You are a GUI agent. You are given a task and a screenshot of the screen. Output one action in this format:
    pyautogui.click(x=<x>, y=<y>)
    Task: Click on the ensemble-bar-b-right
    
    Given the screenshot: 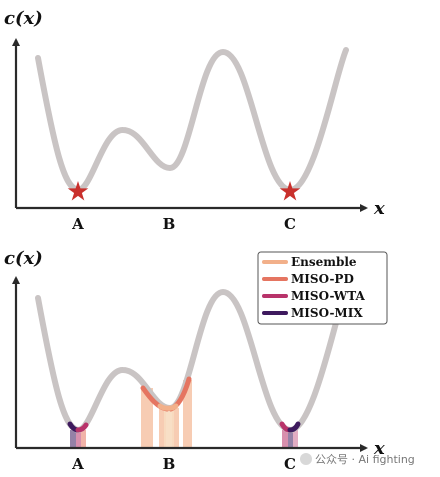 What is the action you would take?
    pyautogui.click(x=187, y=414)
    